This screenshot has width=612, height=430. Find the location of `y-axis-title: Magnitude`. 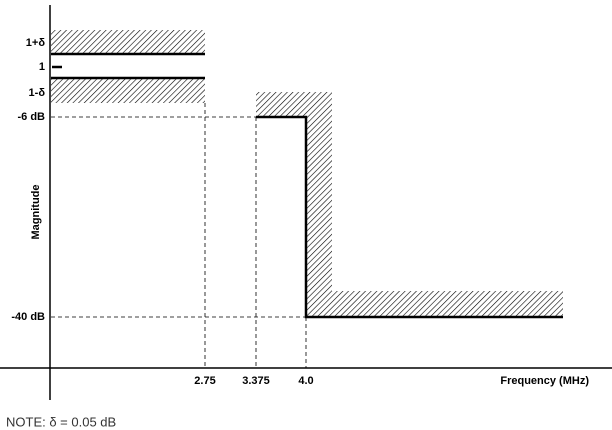

y-axis-title: Magnitude is located at coordinates (36, 212).